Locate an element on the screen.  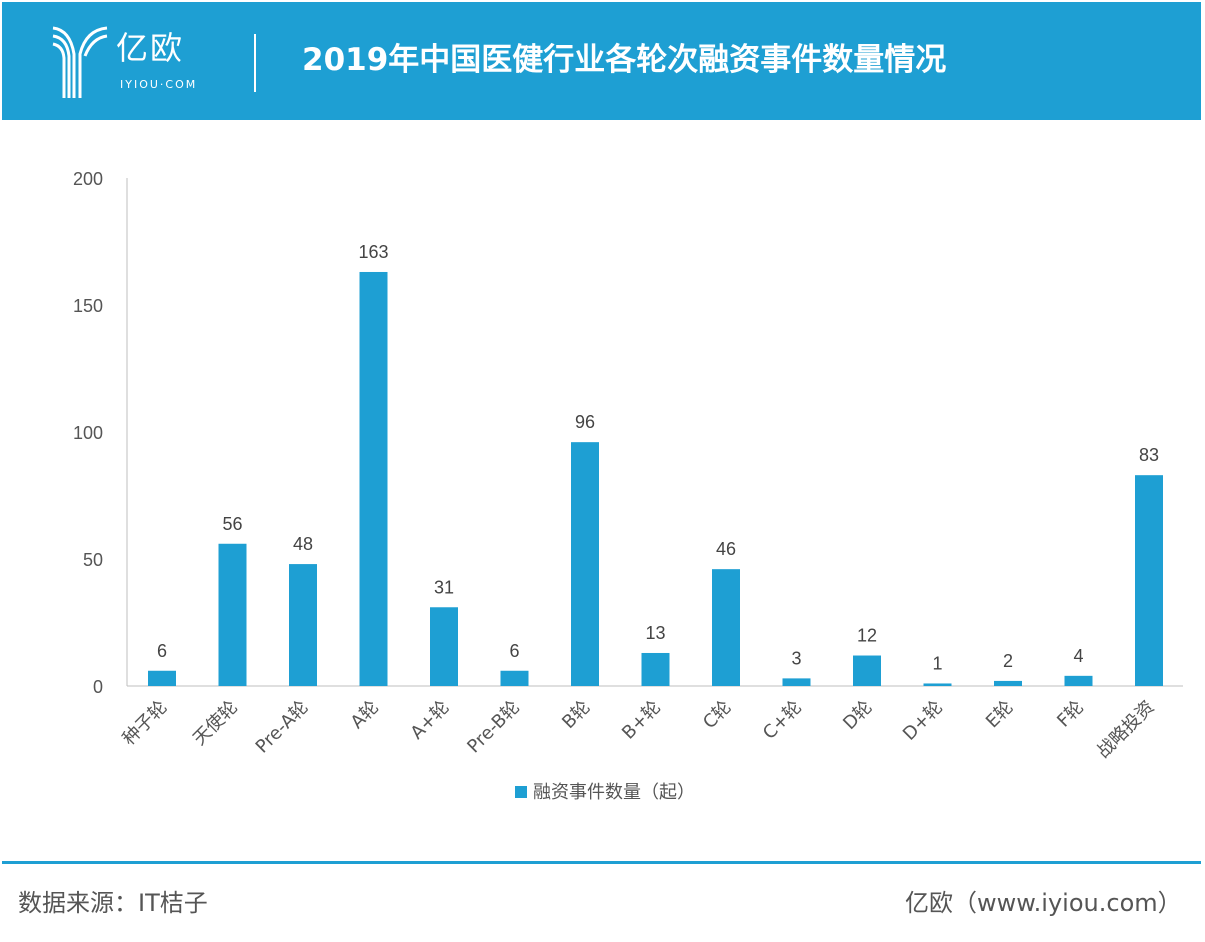
data-label: 48 is located at coordinates (303, 544).